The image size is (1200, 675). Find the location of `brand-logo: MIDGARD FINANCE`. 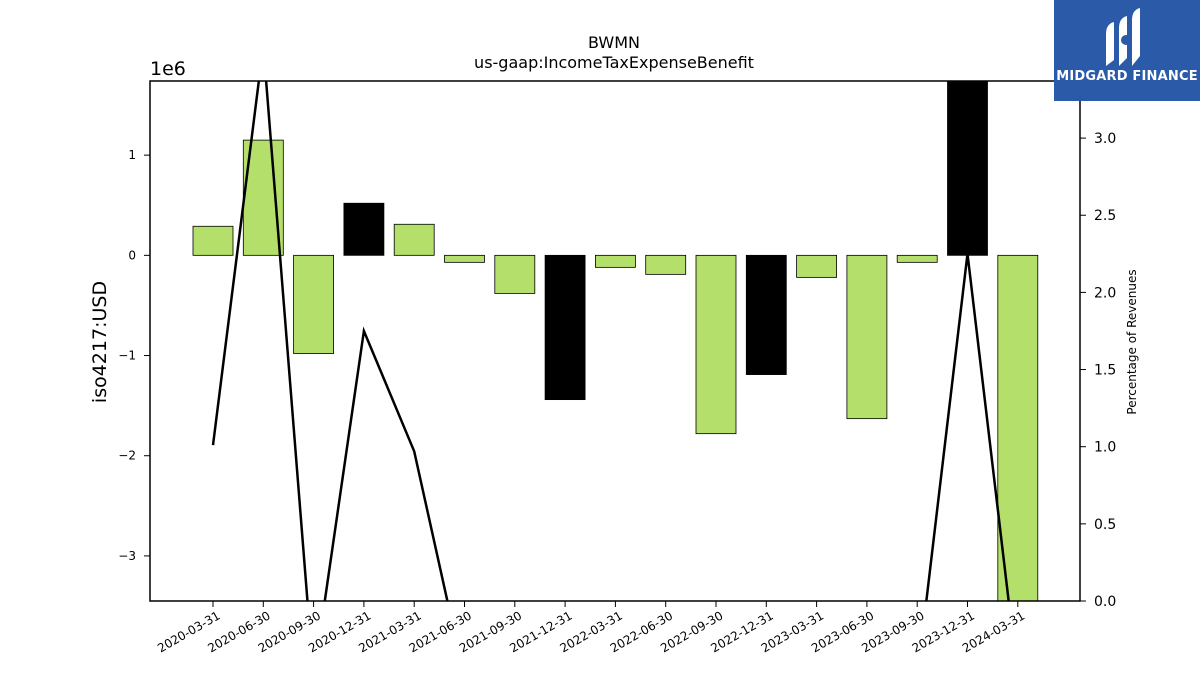

brand-logo: MIDGARD FINANCE is located at coordinates (1127, 50).